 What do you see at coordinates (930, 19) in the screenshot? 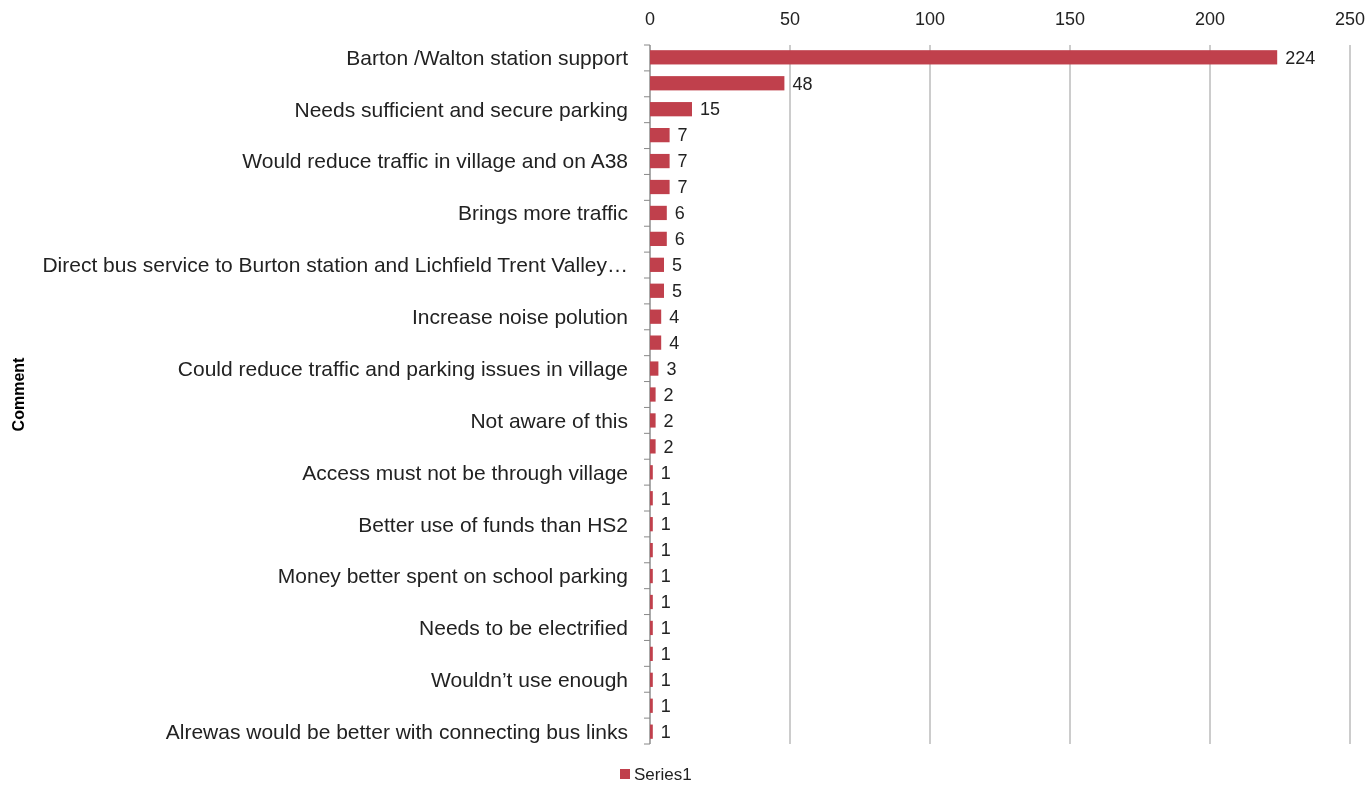
I see `x-tick-label: 100` at bounding box center [930, 19].